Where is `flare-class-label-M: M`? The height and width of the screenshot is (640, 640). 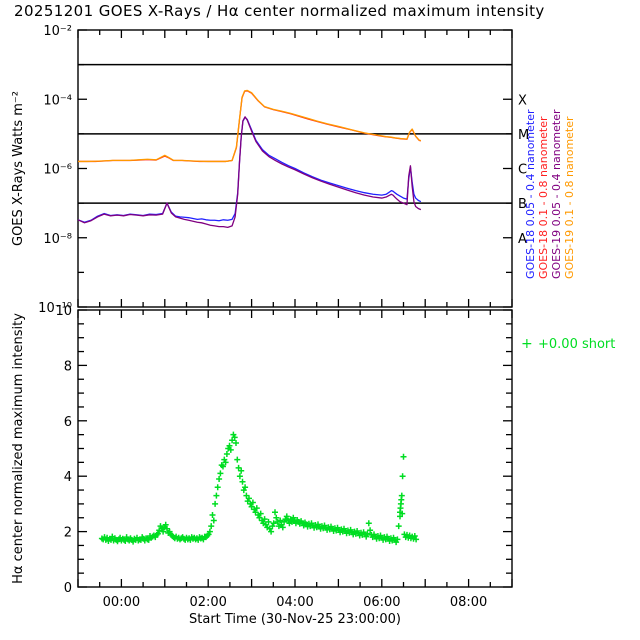
flare-class-label-M: M is located at coordinates (523, 135).